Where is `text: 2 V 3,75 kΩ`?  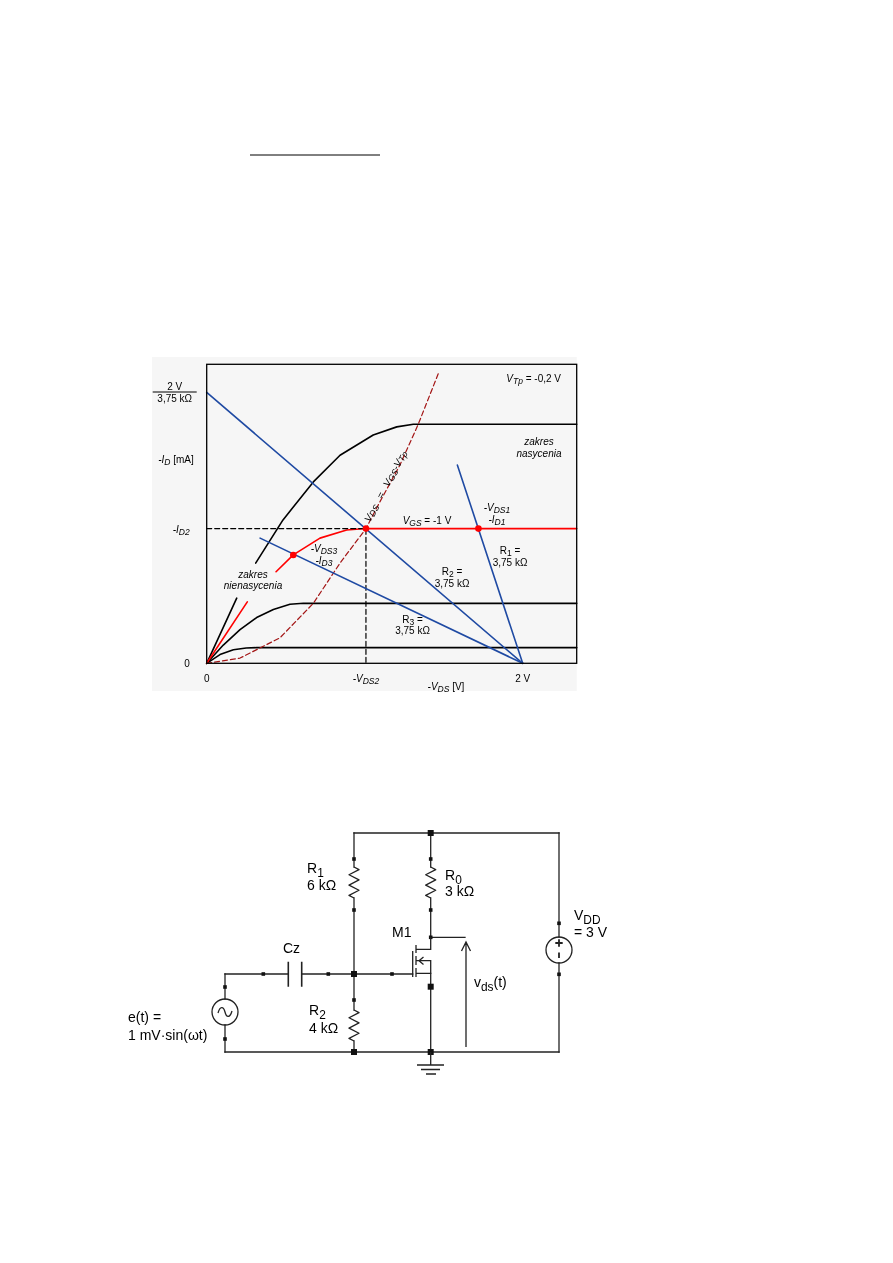
text: 2 V 3,75 kΩ is located at coordinates (175, 392).